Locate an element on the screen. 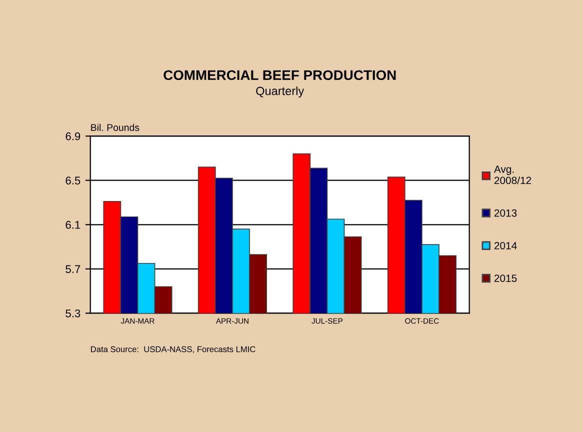 The width and height of the screenshot is (583, 432). y-tick-label: 5.3 is located at coordinates (73, 313).